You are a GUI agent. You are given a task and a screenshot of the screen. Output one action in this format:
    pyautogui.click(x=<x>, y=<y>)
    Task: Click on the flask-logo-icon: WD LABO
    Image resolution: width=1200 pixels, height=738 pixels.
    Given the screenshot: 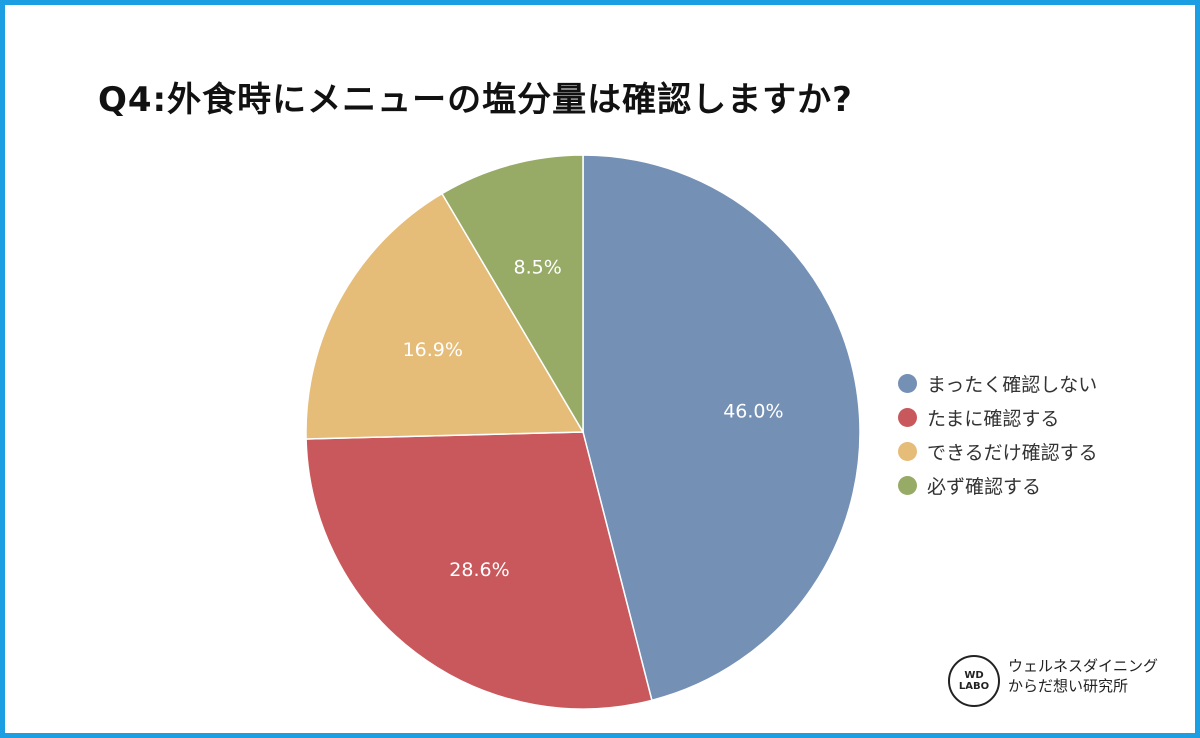 What is the action you would take?
    pyautogui.click(x=974, y=681)
    